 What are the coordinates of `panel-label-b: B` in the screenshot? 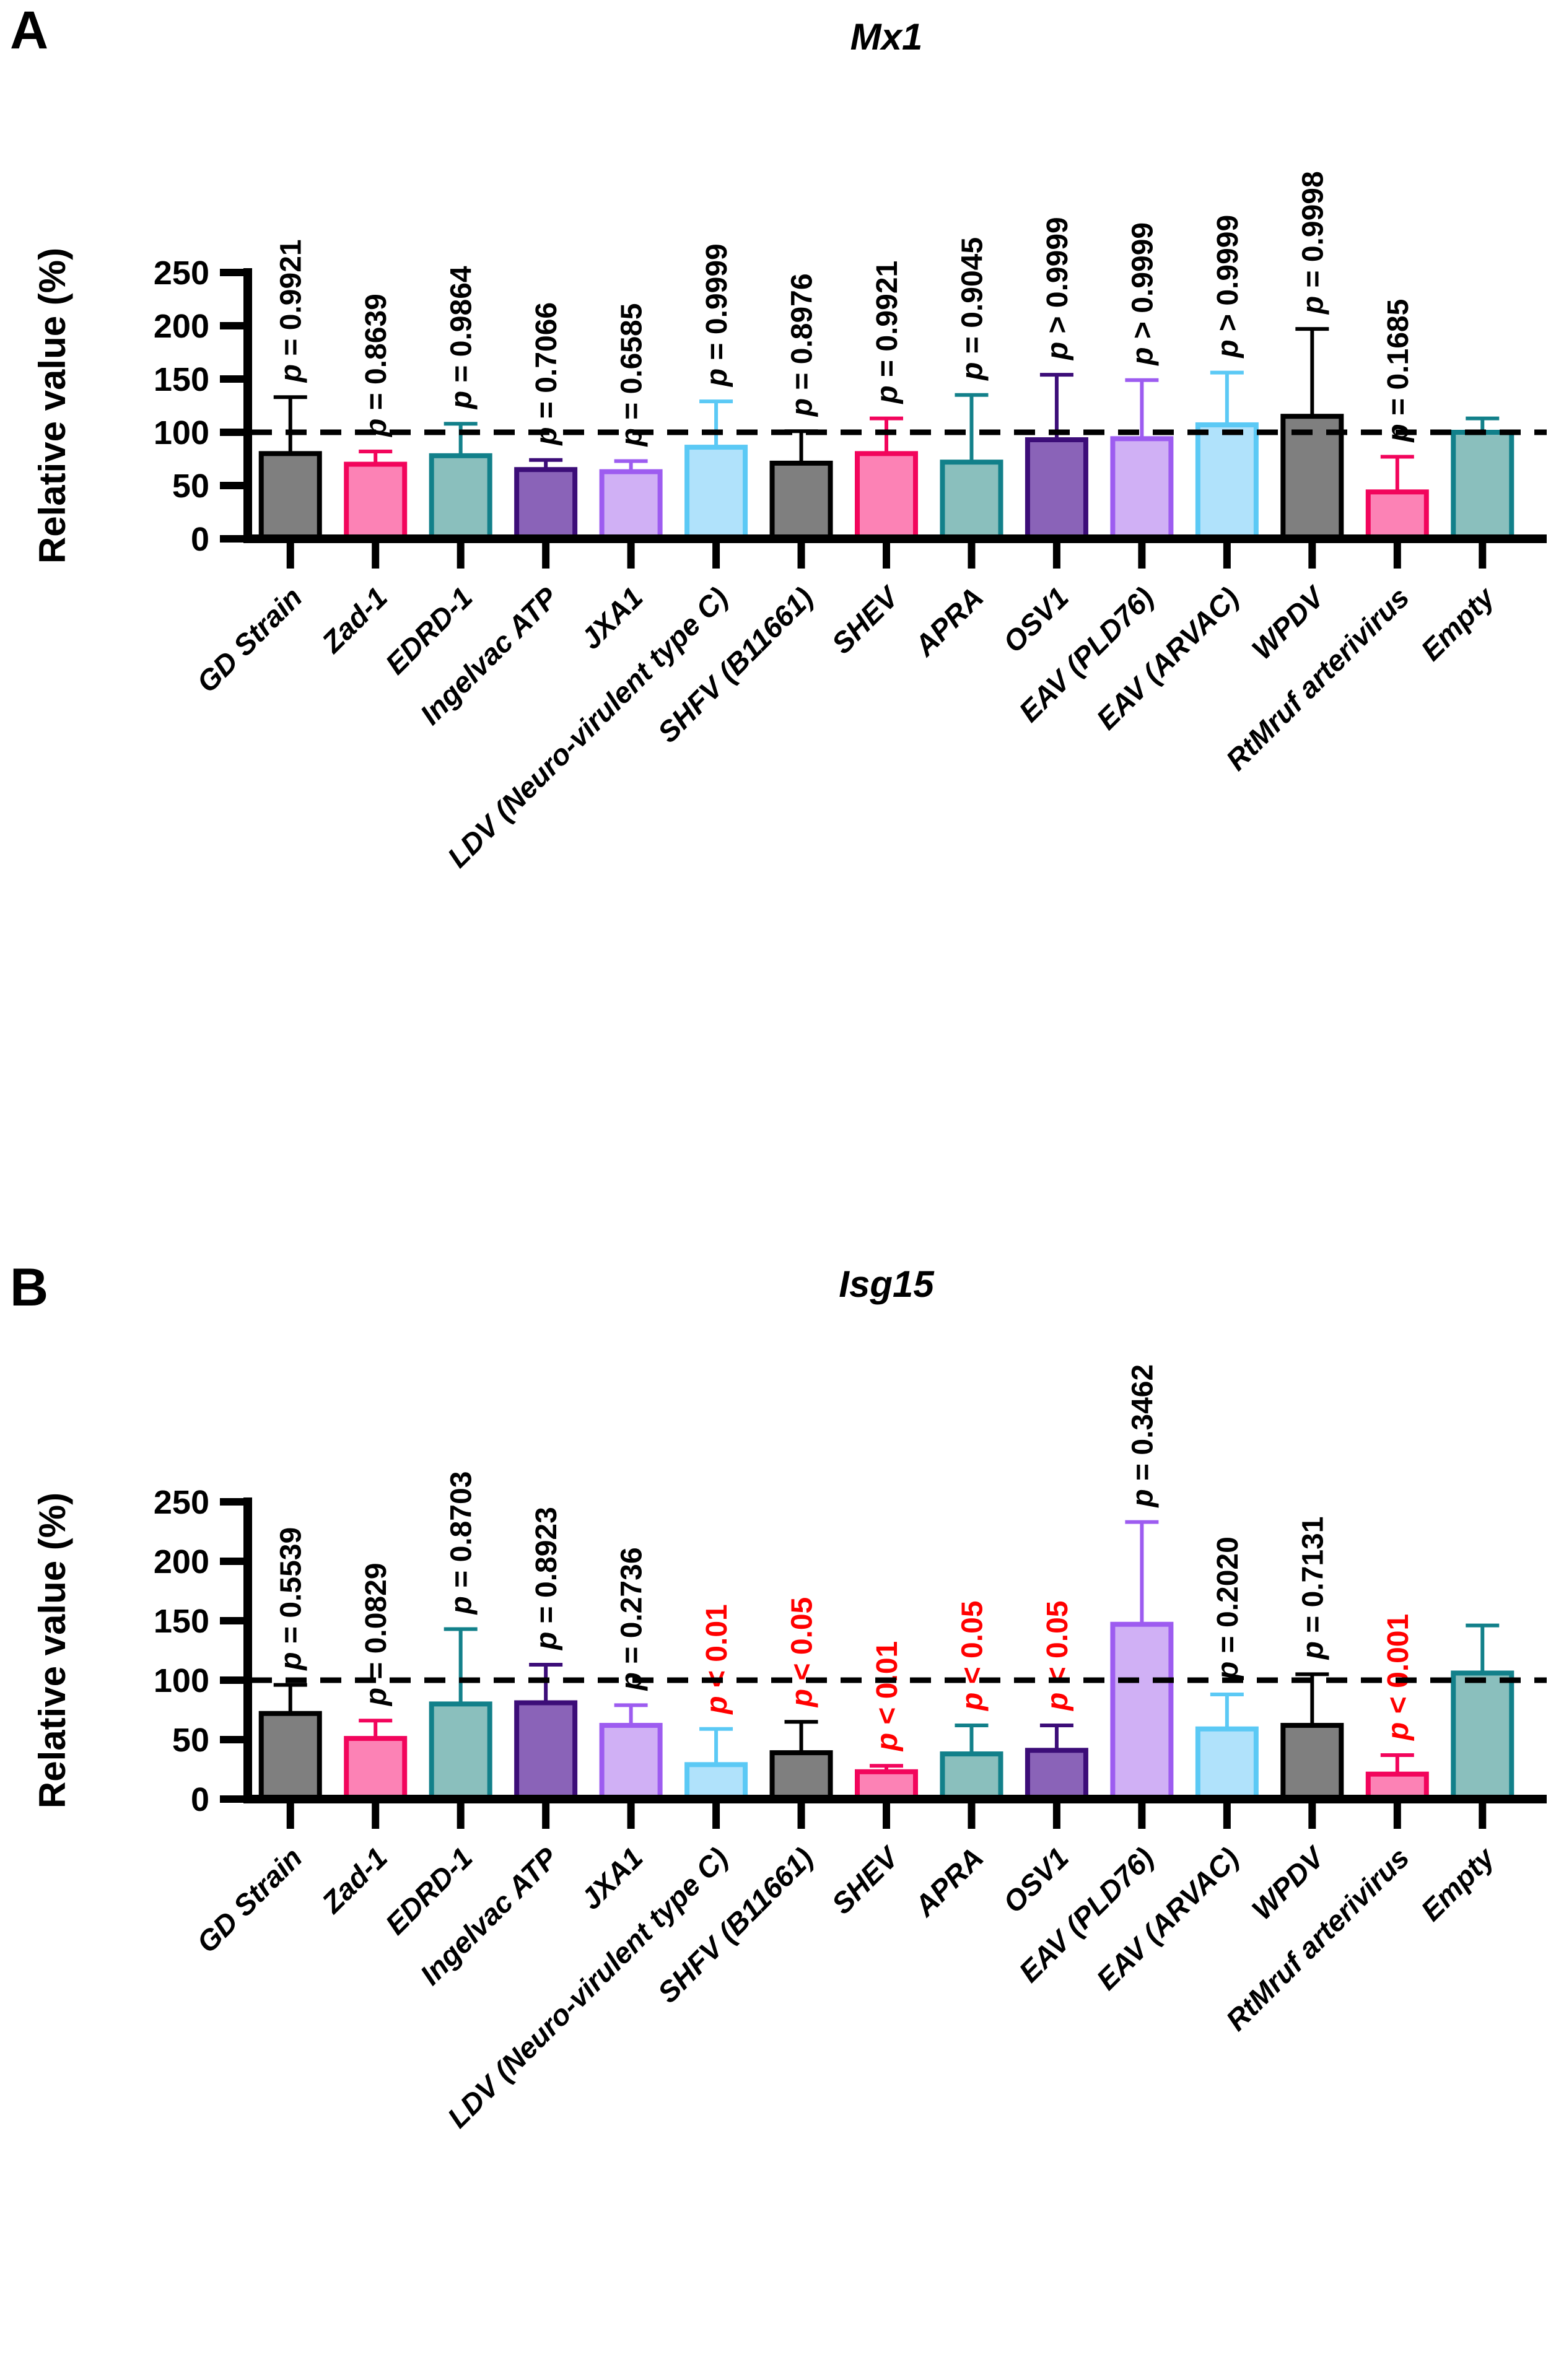 It's located at (29, 1287).